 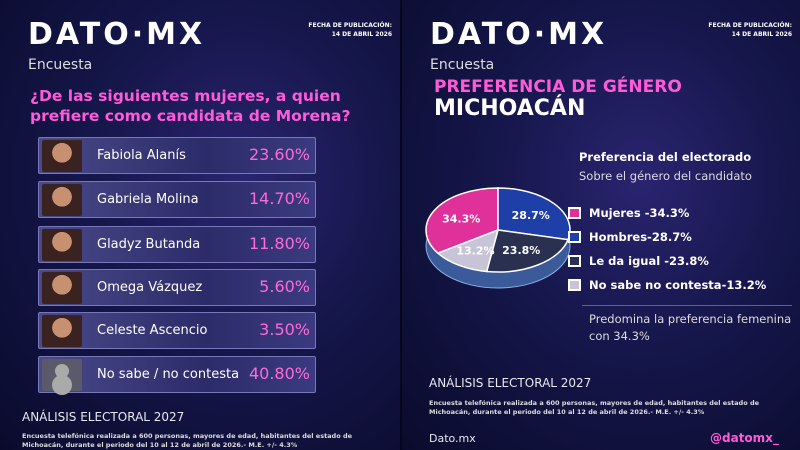 What do you see at coordinates (152, 330) in the screenshot?
I see `candidate-name: Celeste Ascencio` at bounding box center [152, 330].